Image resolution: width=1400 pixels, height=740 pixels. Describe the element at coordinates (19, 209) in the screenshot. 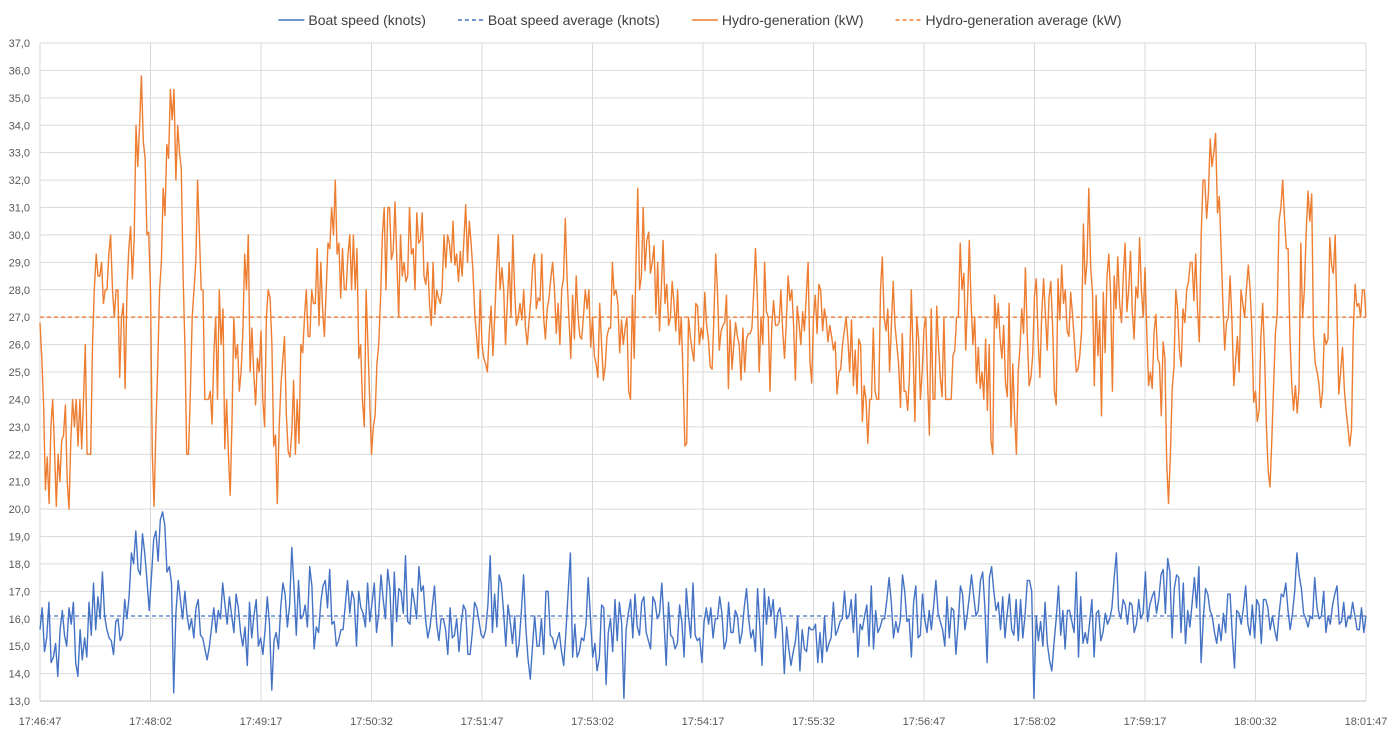

I see `y-tick-label: 31,0` at that location.